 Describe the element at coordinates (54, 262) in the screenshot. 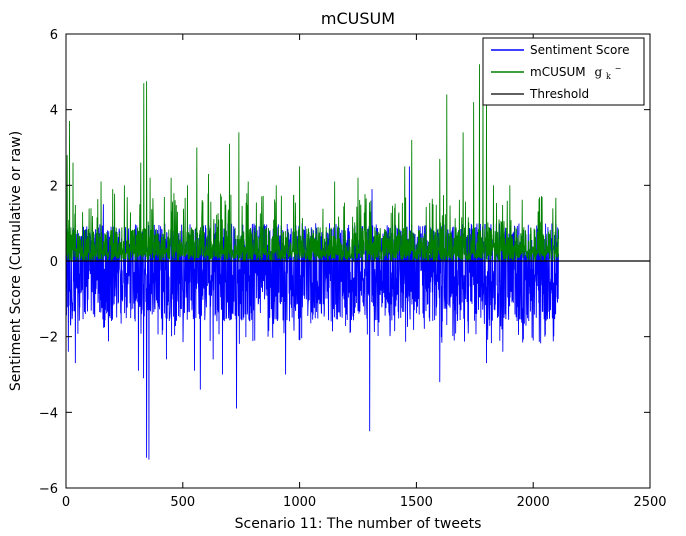

I see `y-tick-label: 0` at that location.